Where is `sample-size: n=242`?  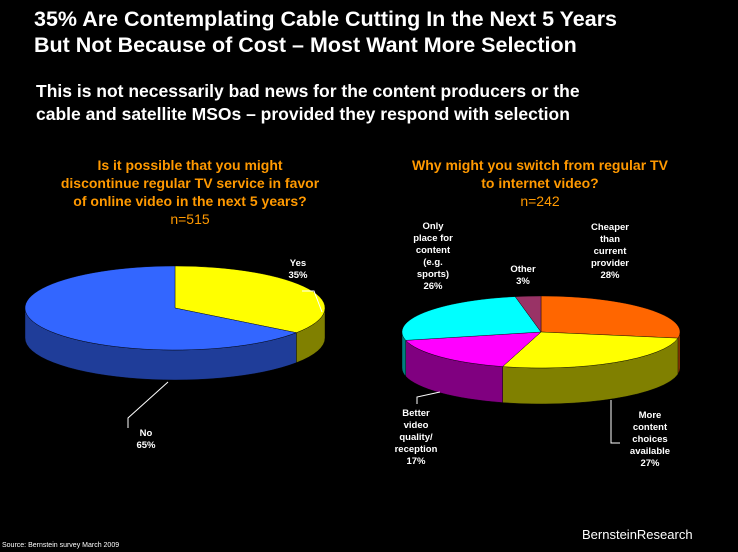
sample-size: n=242 is located at coordinates (540, 201).